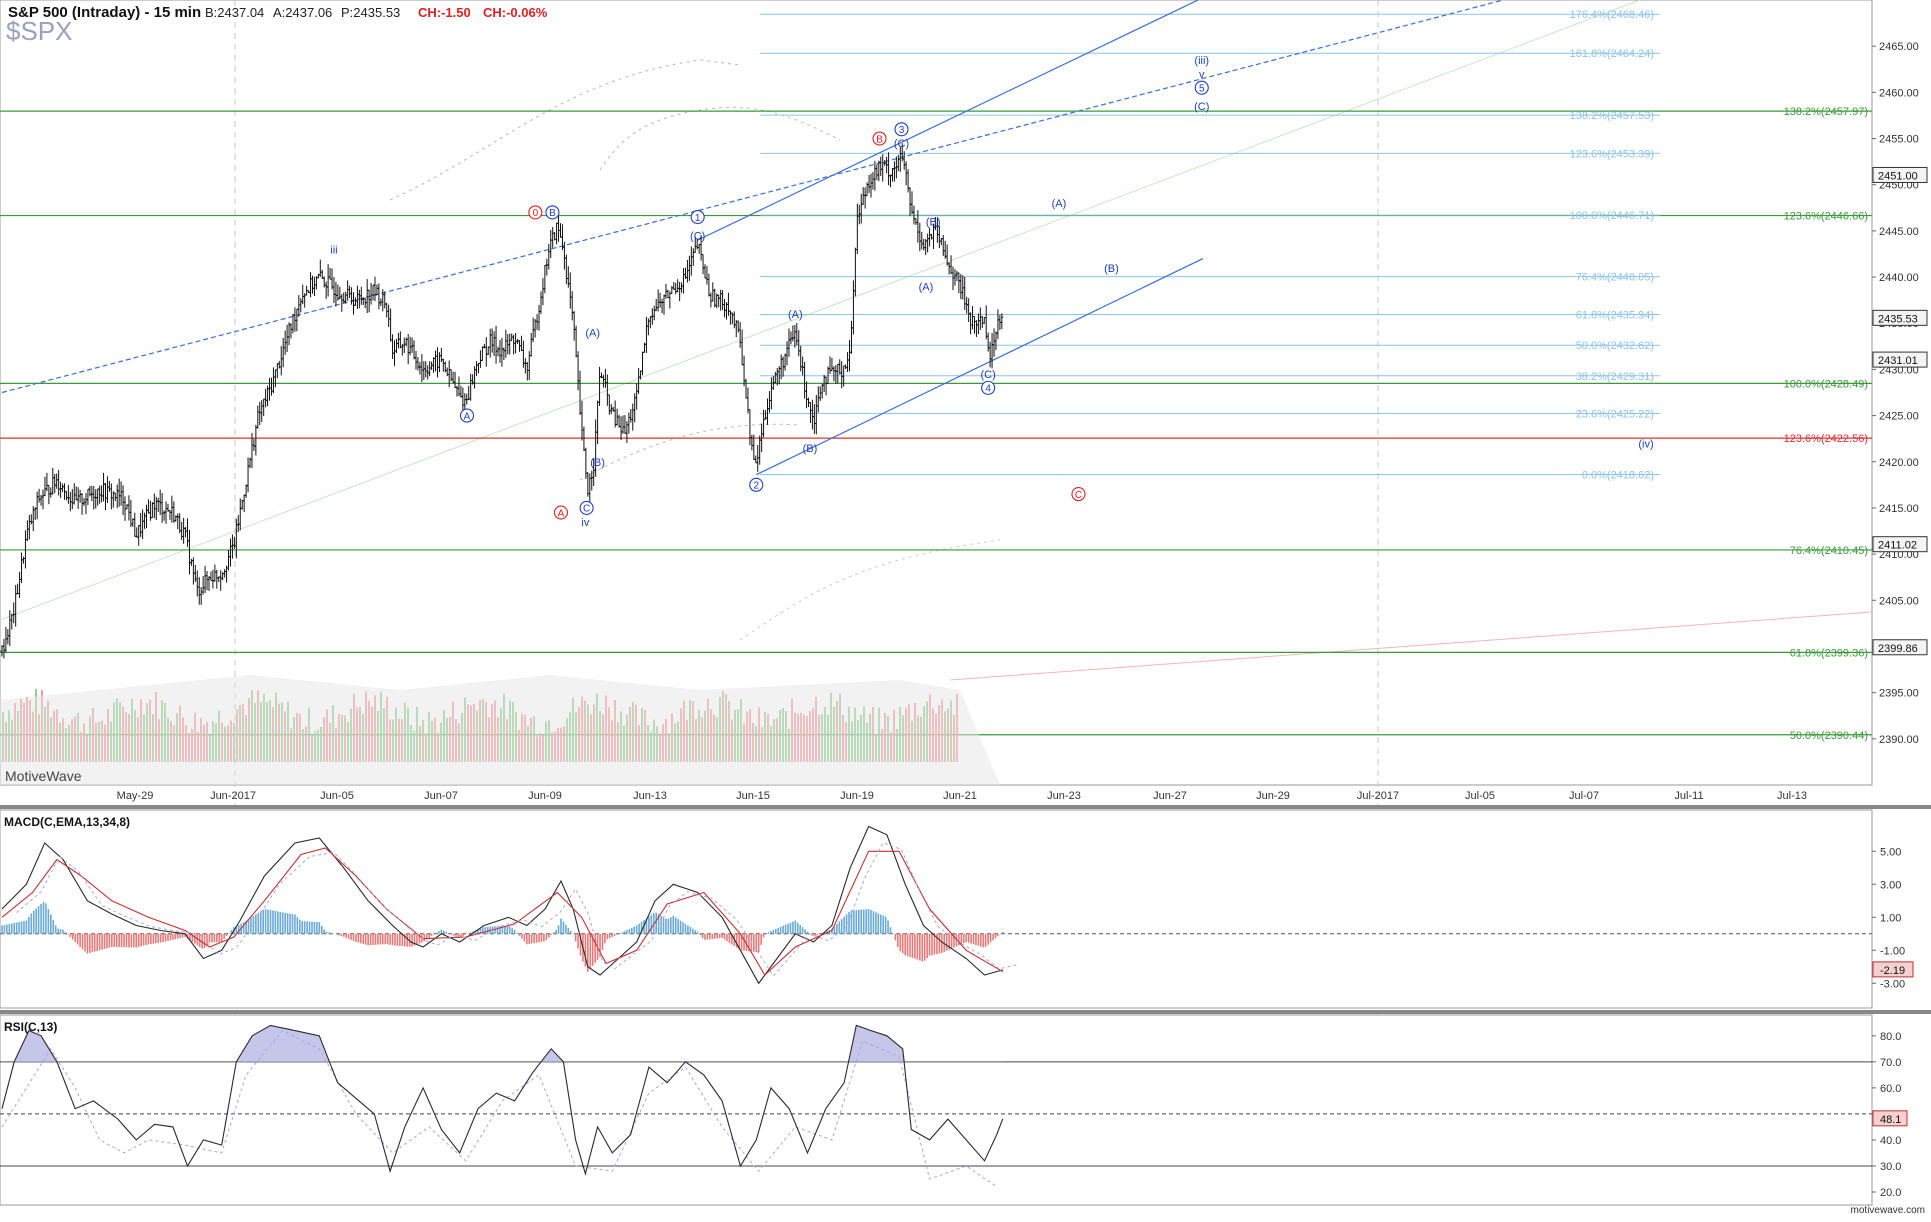 This screenshot has height=1222, width=1931. Describe the element at coordinates (1899, 694) in the screenshot. I see `y-tick-label: 2395.00` at that location.